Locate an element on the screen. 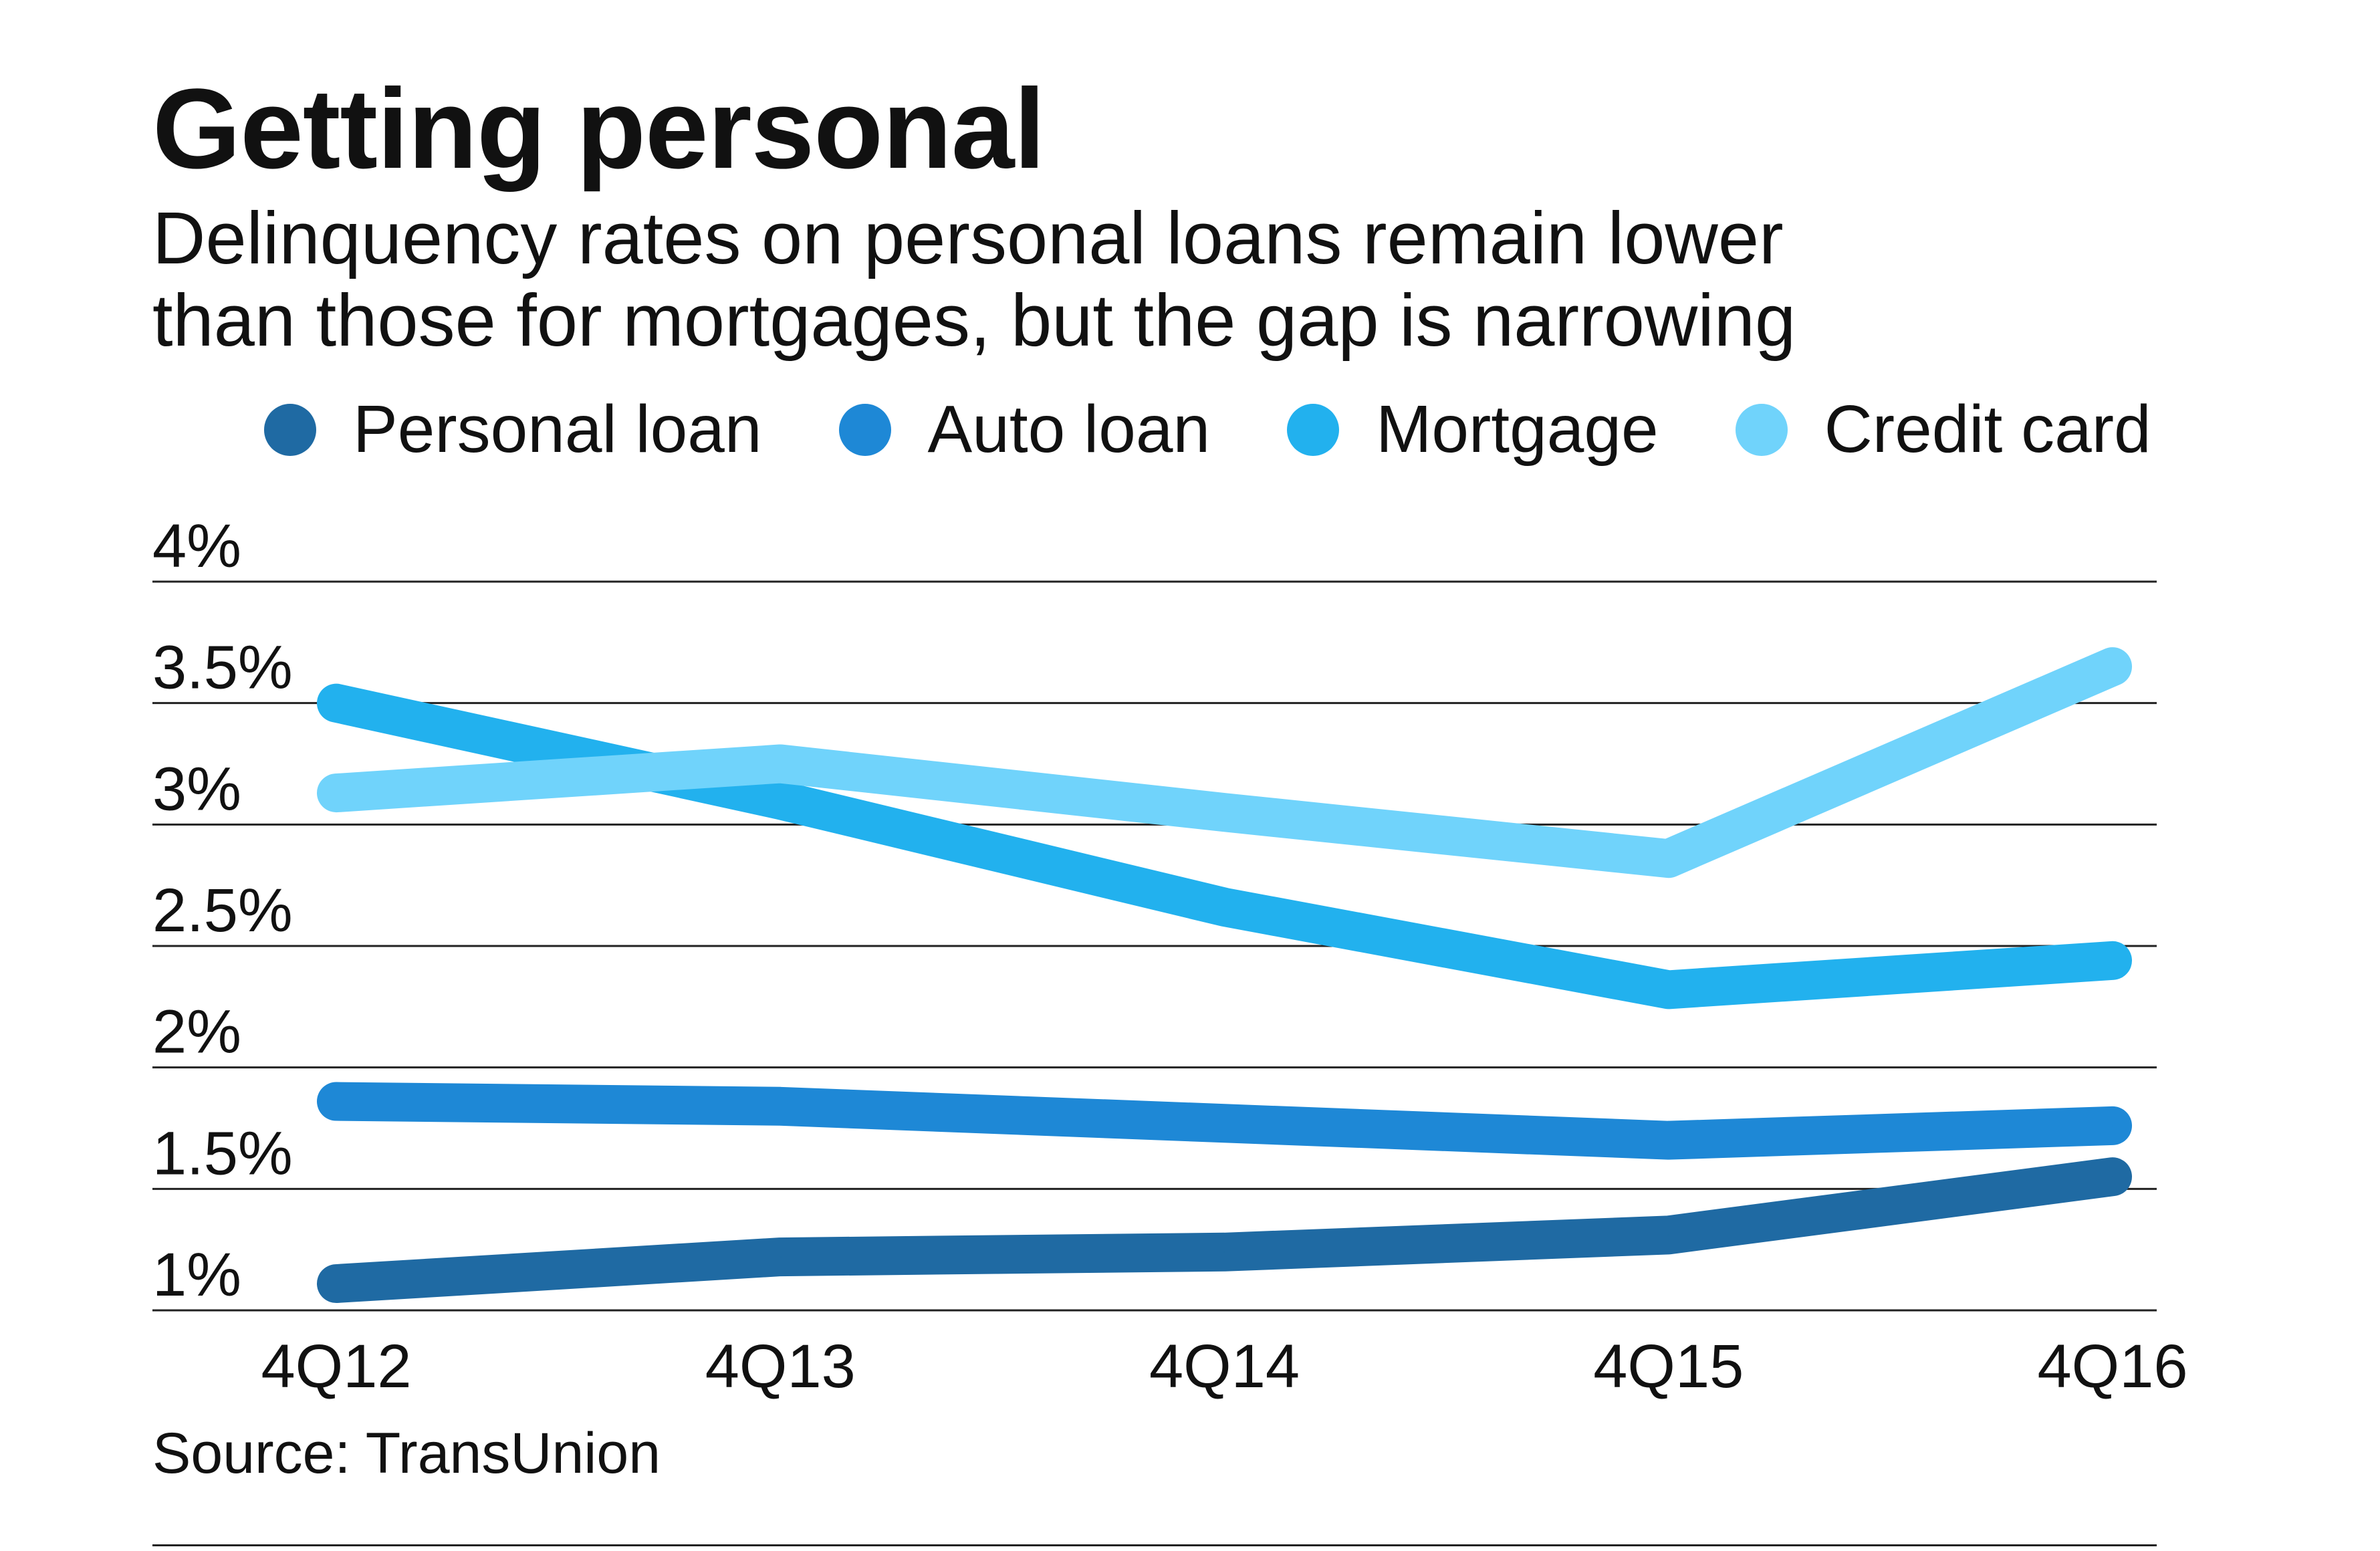 The width and height of the screenshot is (2380, 1551). y-tick-label: 2.5% is located at coordinates (222, 910).